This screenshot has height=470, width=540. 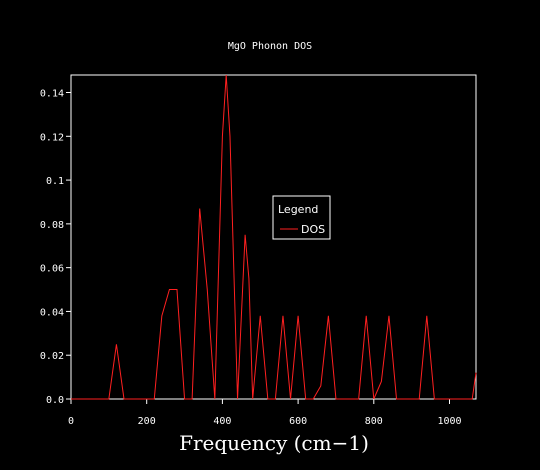 I want to click on legend-box, so click(x=301, y=217).